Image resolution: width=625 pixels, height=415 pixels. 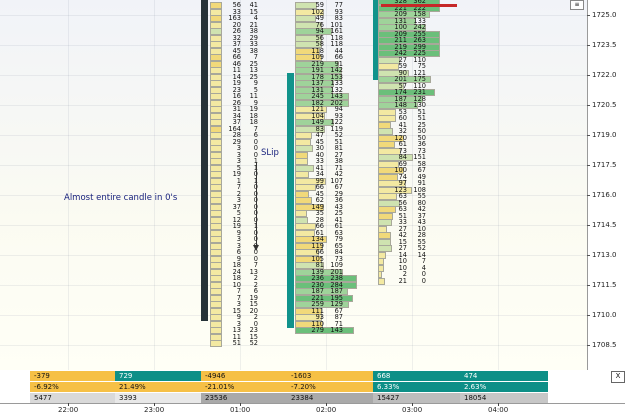 I want to click on ask-volume: 28, so click(x=421, y=235).